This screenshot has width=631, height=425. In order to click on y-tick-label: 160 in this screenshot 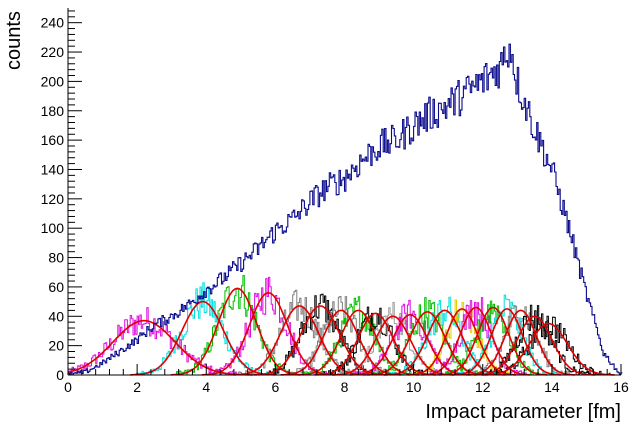, I will do `click(53, 140)`.